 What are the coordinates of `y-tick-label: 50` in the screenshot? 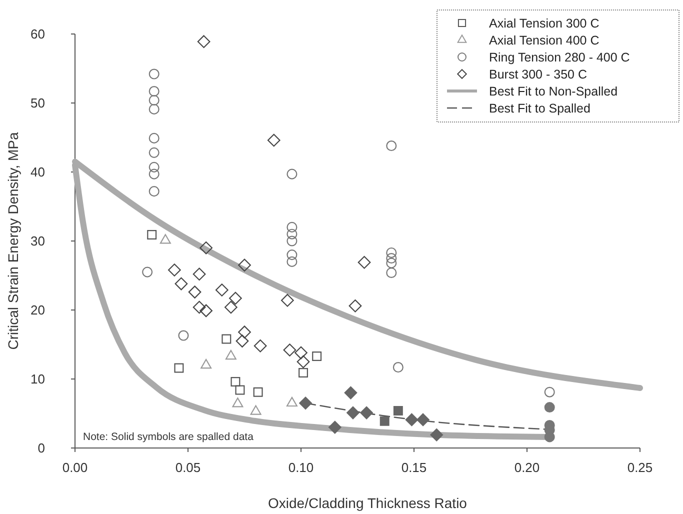 It's located at (37, 103).